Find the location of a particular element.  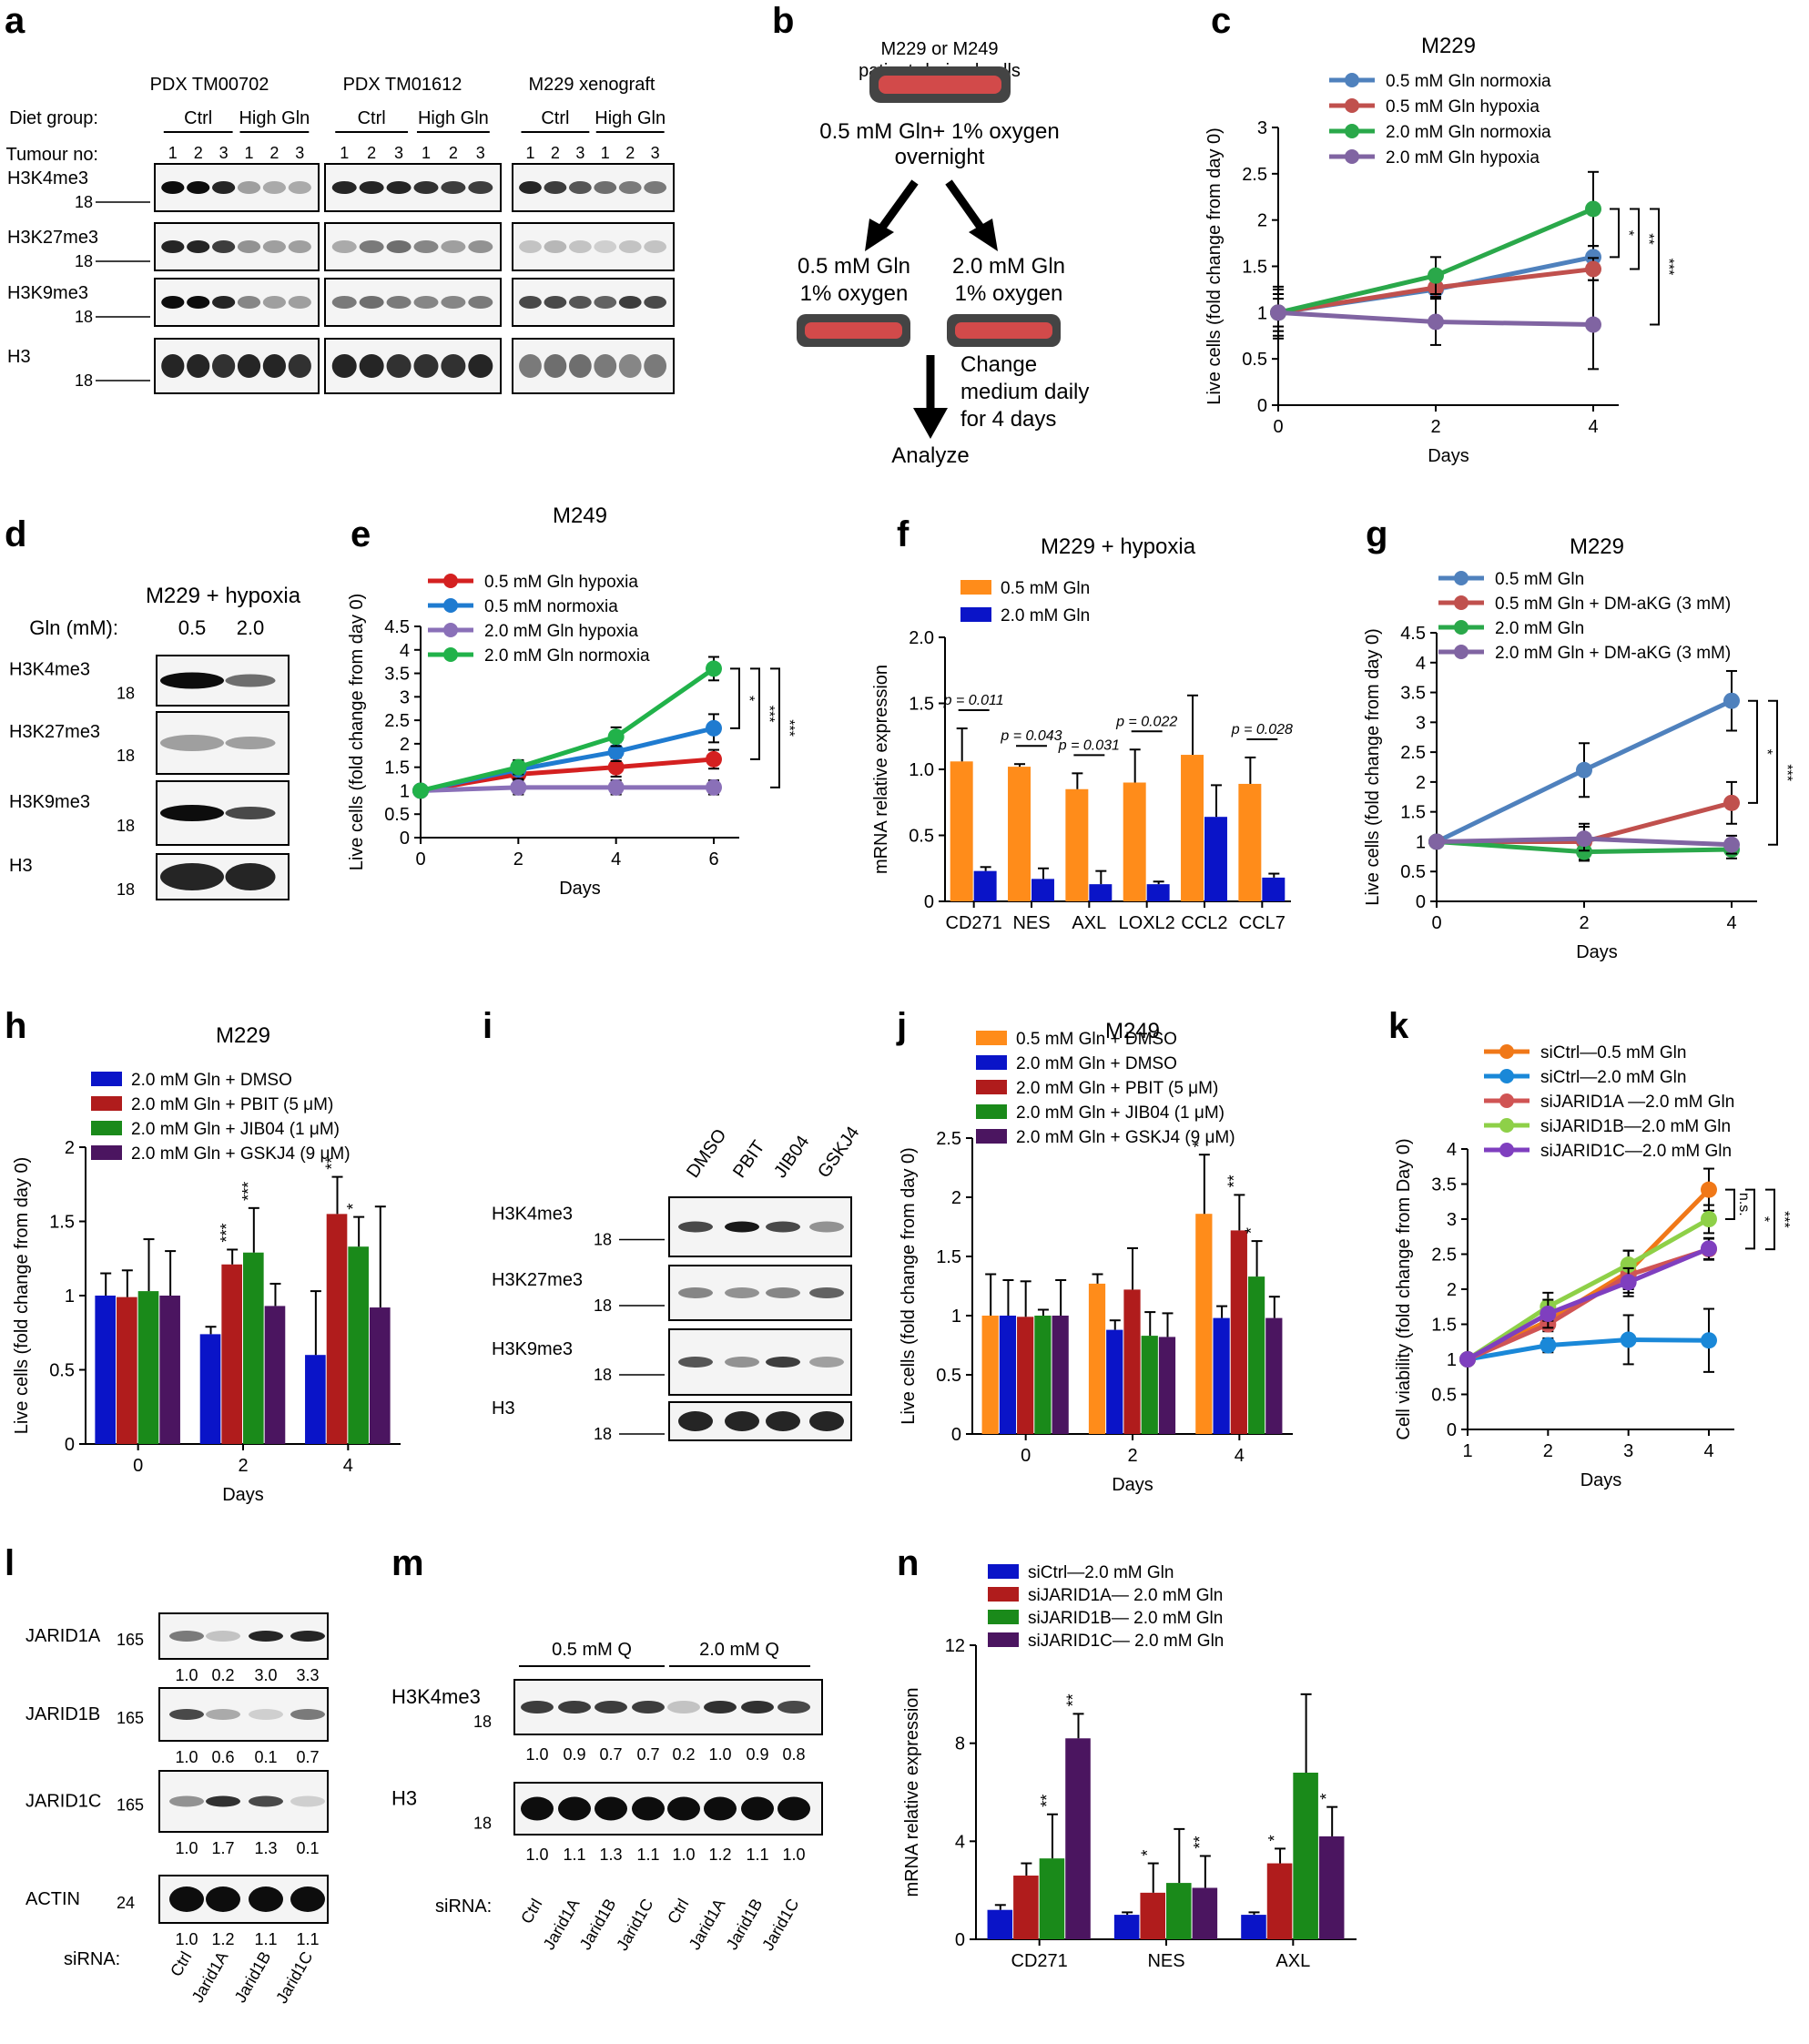

blot-group-2: PDX TM01612 is located at coordinates (402, 85).